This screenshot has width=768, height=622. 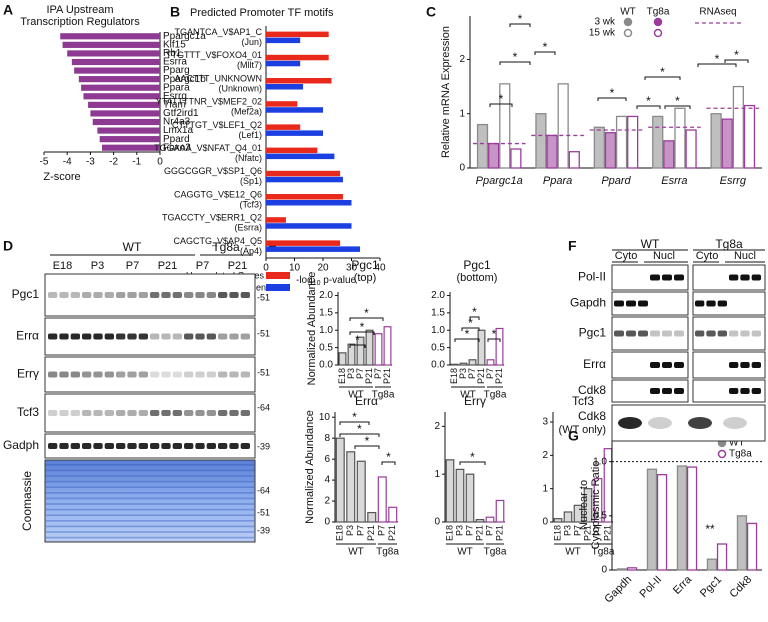 I want to click on category-label: Ppargc1b, so click(x=184, y=79).